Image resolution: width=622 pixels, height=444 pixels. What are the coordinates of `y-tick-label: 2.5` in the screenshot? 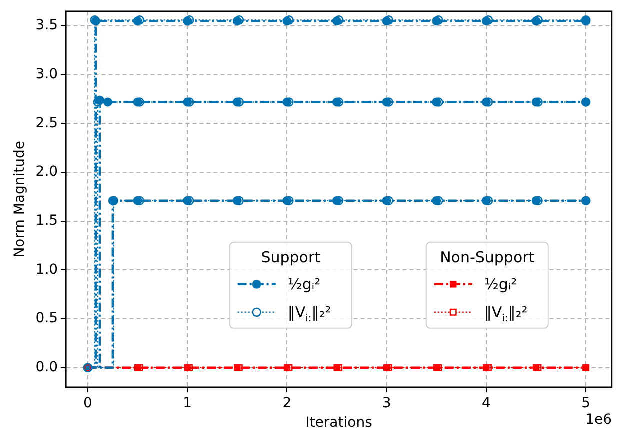 It's located at (47, 123).